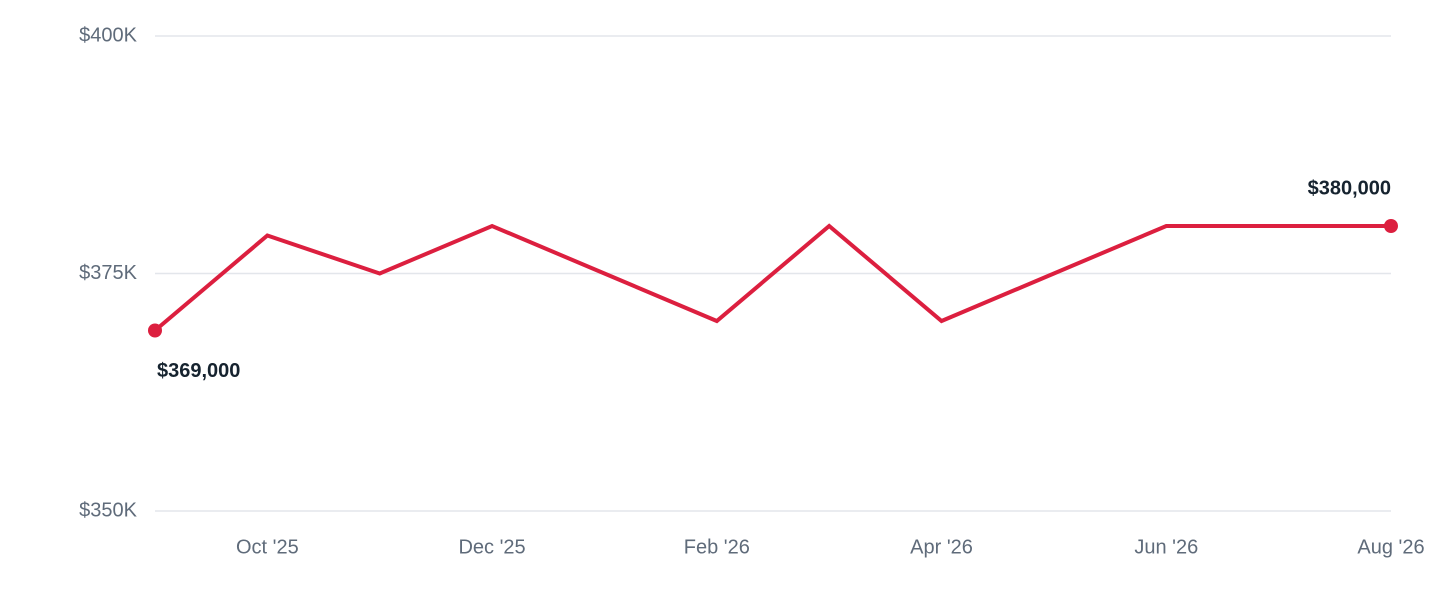 This screenshot has width=1440, height=600. Describe the element at coordinates (491, 547) in the screenshot. I see `x-tick-label: Dec '25` at that location.